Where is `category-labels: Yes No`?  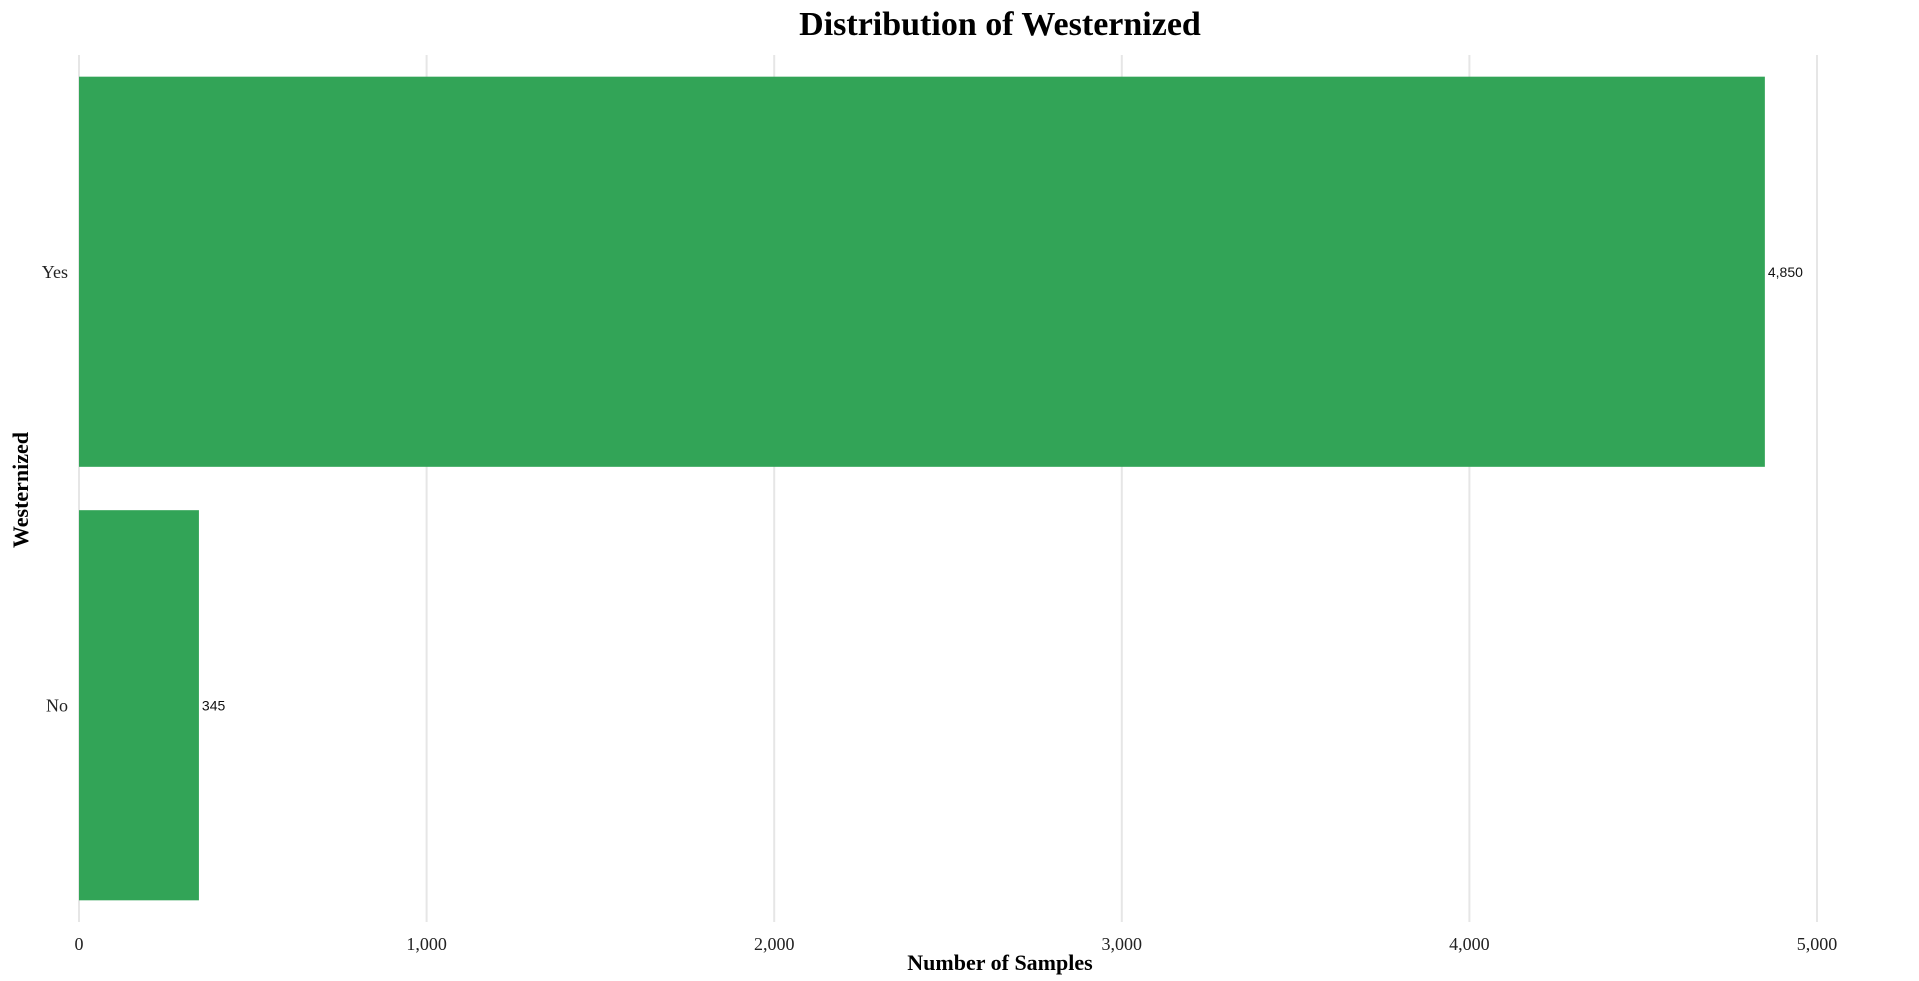 category-labels: Yes No is located at coordinates (55, 489).